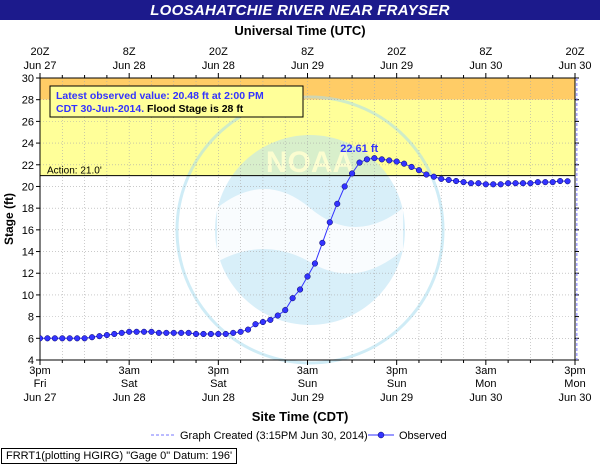 Image resolution: width=600 pixels, height=465 pixels. What do you see at coordinates (28, 274) in the screenshot?
I see `y-tick-label: 12` at bounding box center [28, 274].